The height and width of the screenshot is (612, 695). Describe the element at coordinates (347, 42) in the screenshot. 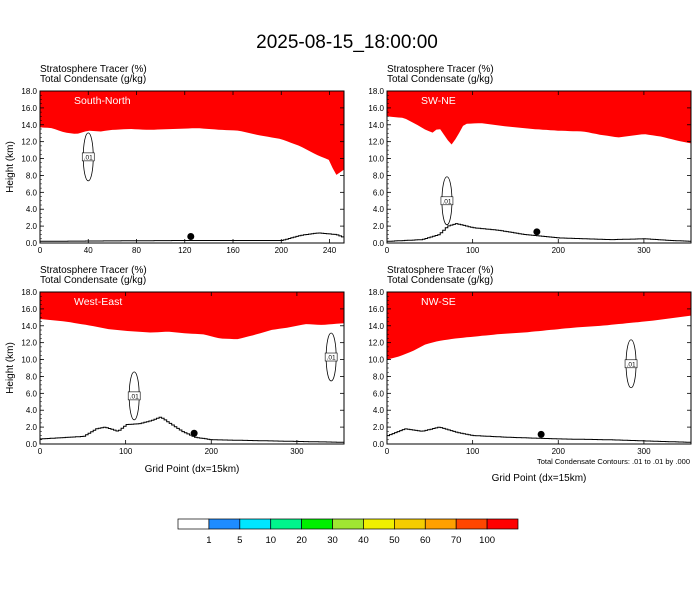

I see `figure-title: 2025-08-15_18:00:00` at that location.